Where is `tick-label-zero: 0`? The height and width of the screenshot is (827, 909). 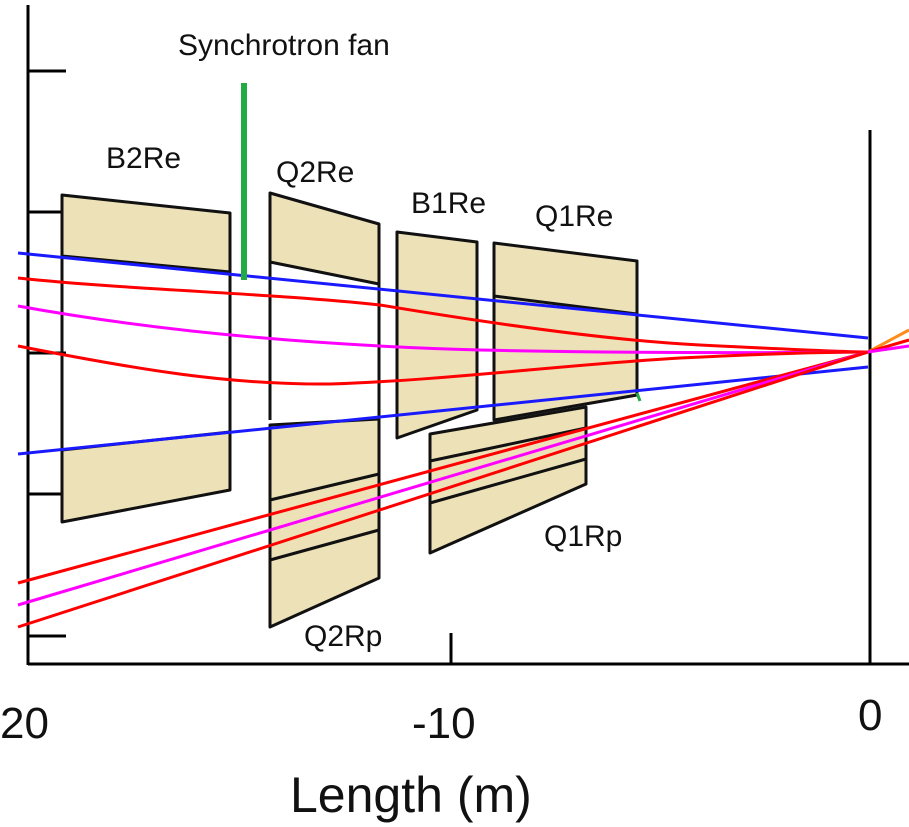 tick-label-zero: 0 is located at coordinates (870, 715).